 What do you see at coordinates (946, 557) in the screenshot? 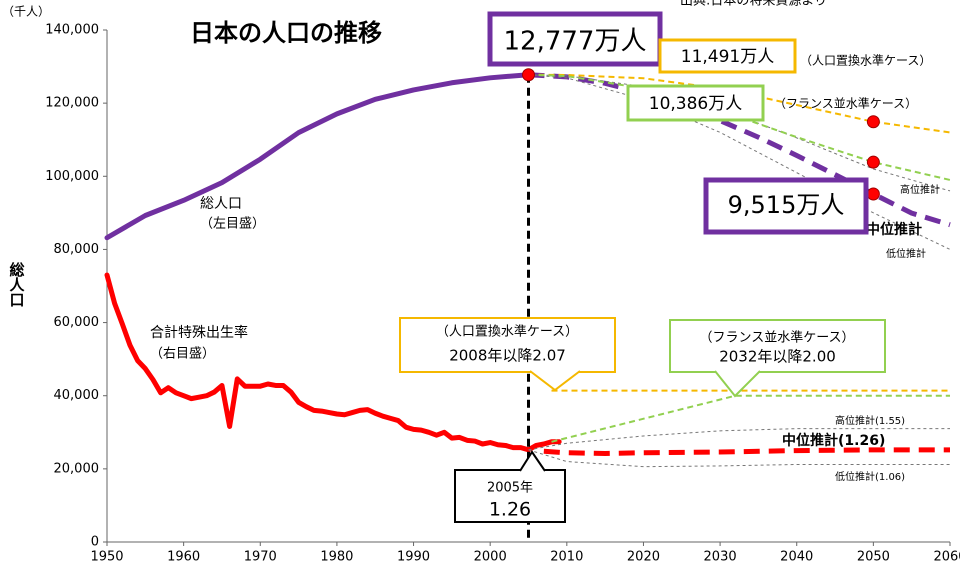
I see `x-tick-label: 2060` at bounding box center [946, 557].